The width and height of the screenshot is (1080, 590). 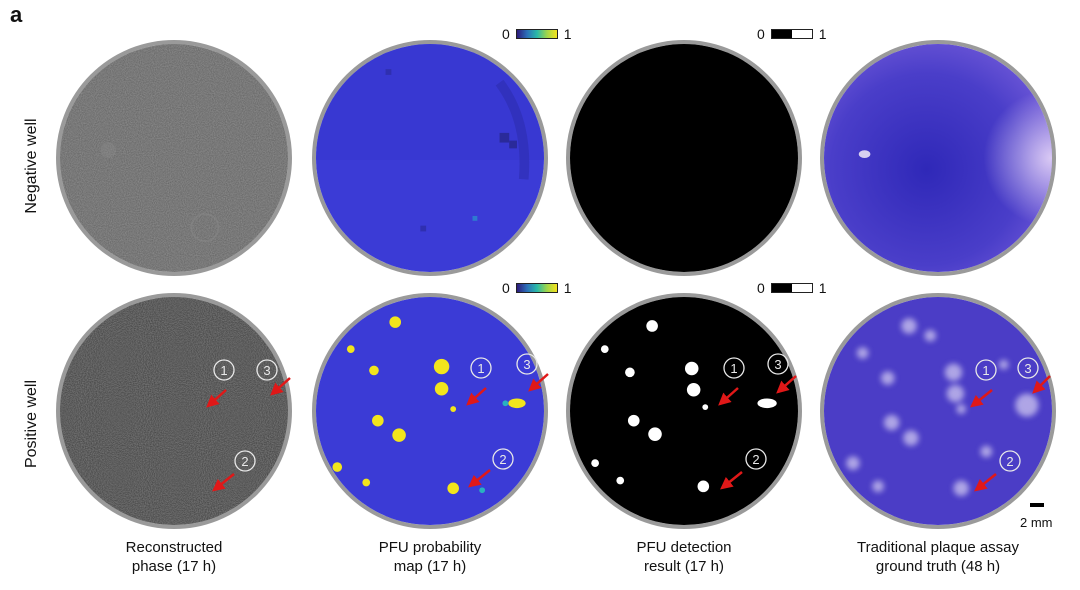 What do you see at coordinates (31, 424) in the screenshot?
I see `row-label-positive: Positive well` at bounding box center [31, 424].